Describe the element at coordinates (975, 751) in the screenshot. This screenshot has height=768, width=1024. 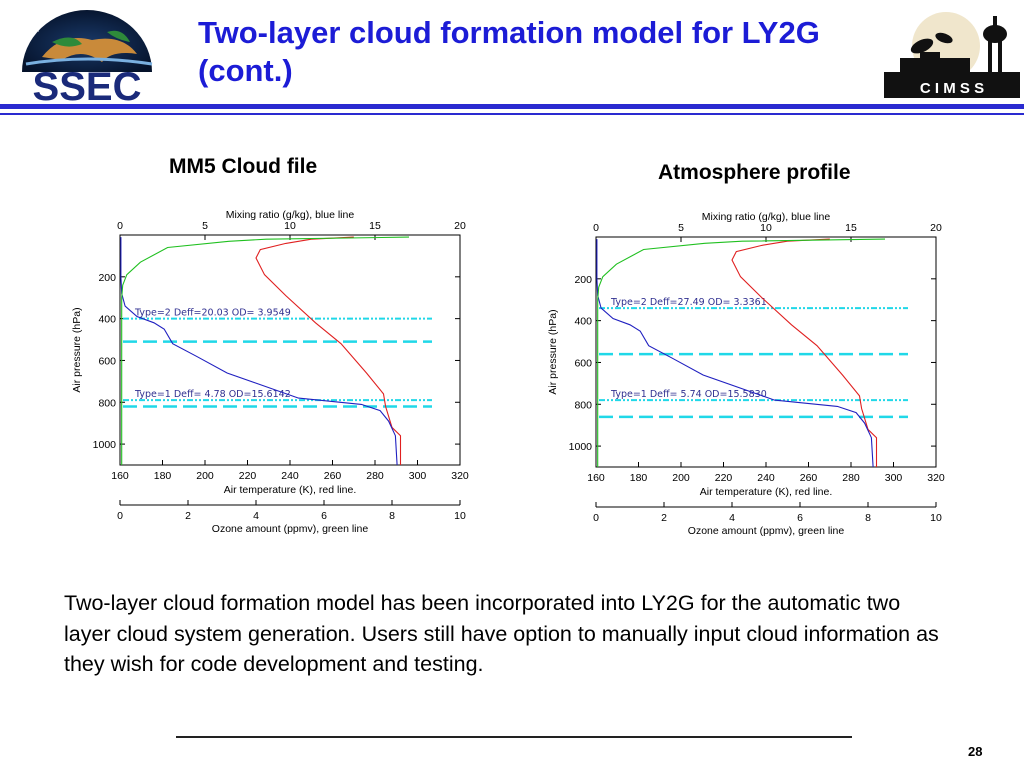
I see `page-number: 28` at that location.